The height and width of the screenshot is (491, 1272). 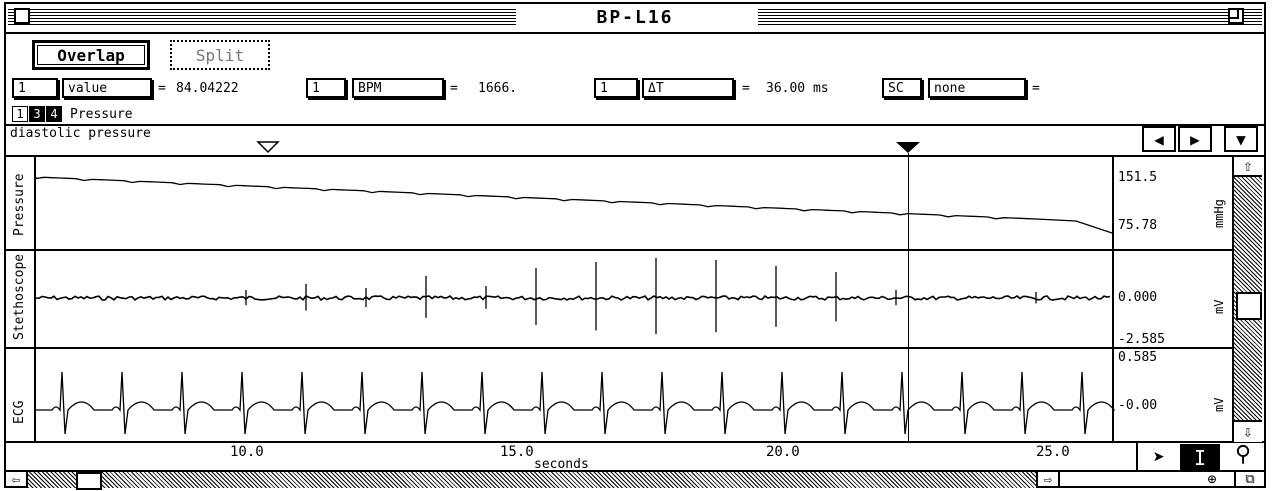 I want to click on channel-4-toggle: 4, so click(x=54, y=114).